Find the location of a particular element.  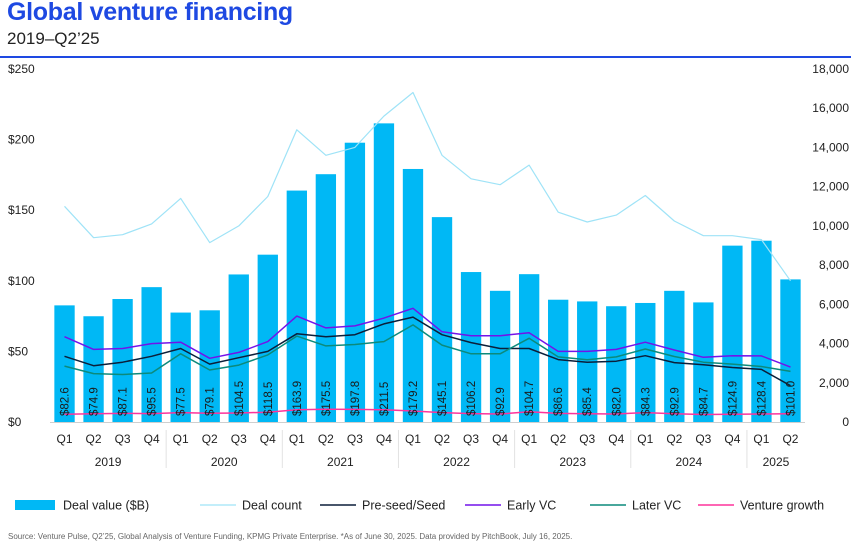

bar-value-label: $86.6 is located at coordinates (559, 401).